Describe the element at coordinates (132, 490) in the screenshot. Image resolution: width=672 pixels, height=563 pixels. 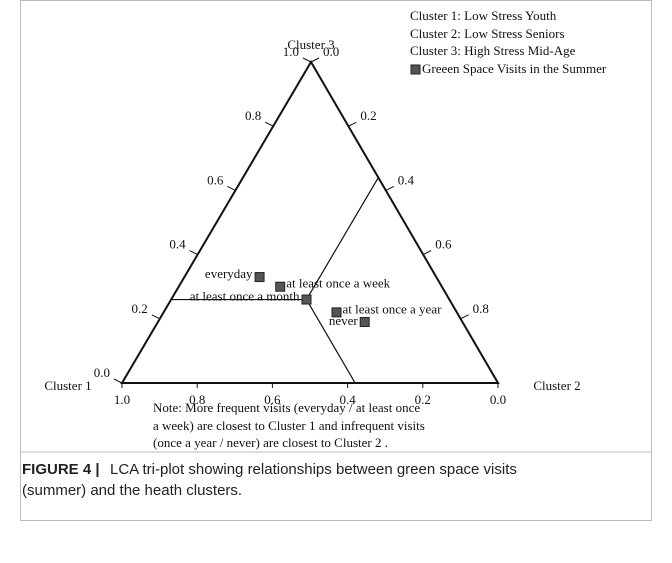
I see `caption-text: (summer) and the heath clusters.` at that location.